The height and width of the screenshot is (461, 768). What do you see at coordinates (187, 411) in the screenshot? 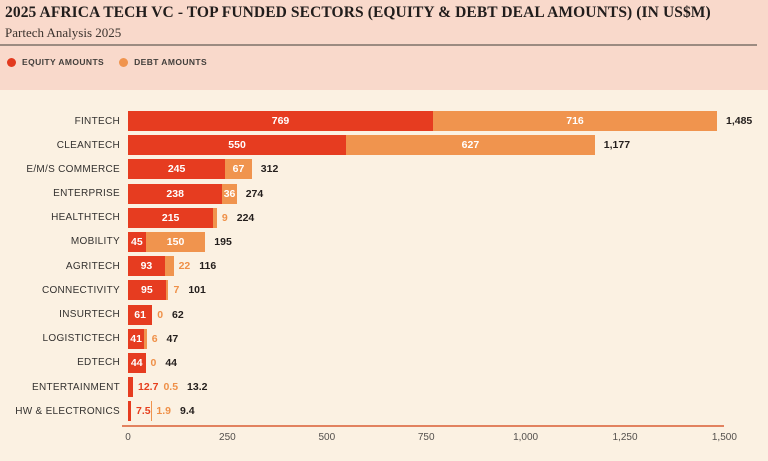
I see `total-label: 9.4` at bounding box center [187, 411].